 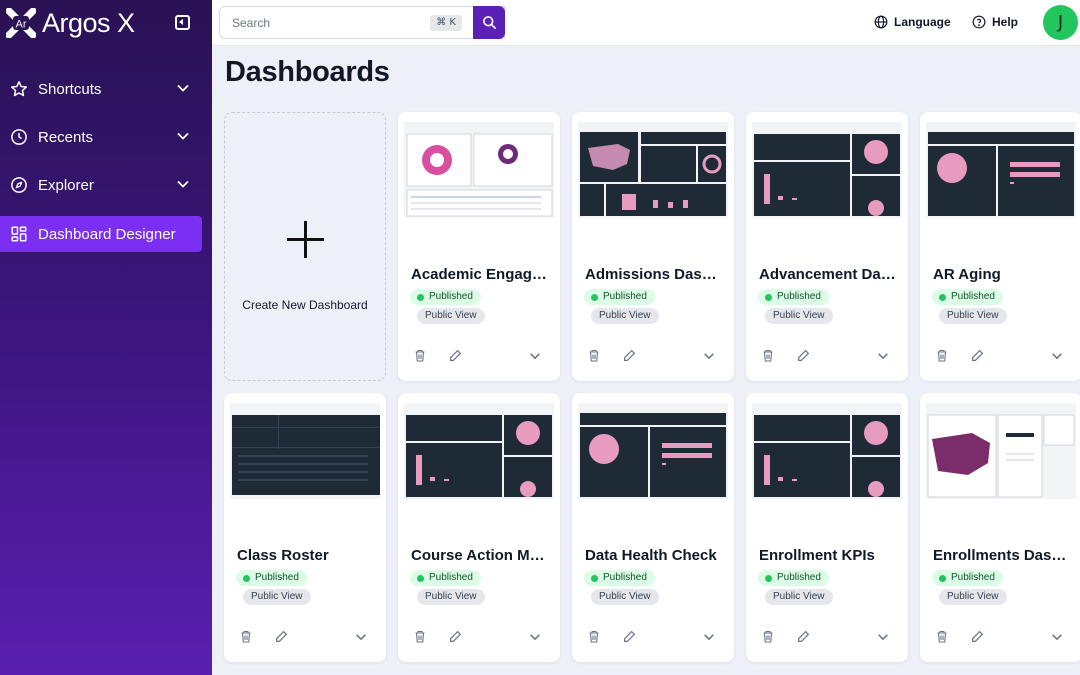 I want to click on language-label: Language, so click(x=922, y=22).